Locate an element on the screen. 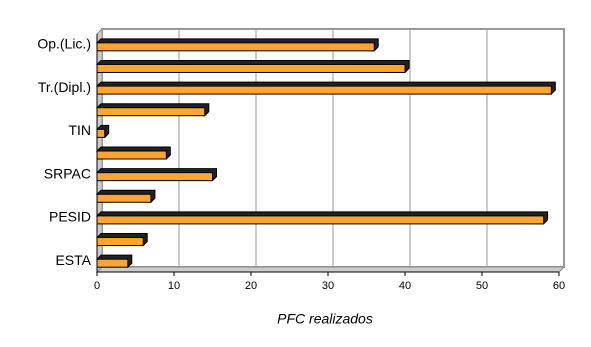 This screenshot has height=347, width=591. x-tick-label: 50 is located at coordinates (482, 286).